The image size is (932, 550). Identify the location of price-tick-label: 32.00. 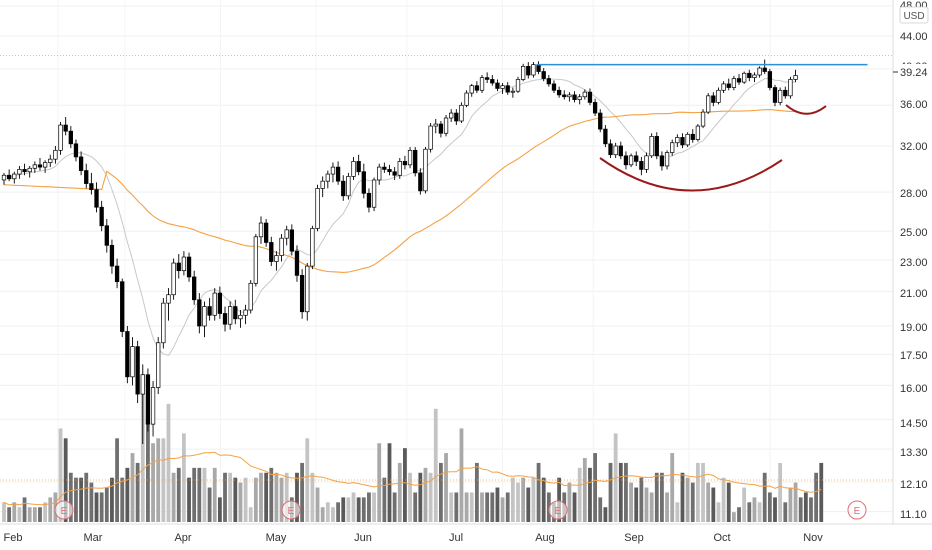
(914, 147).